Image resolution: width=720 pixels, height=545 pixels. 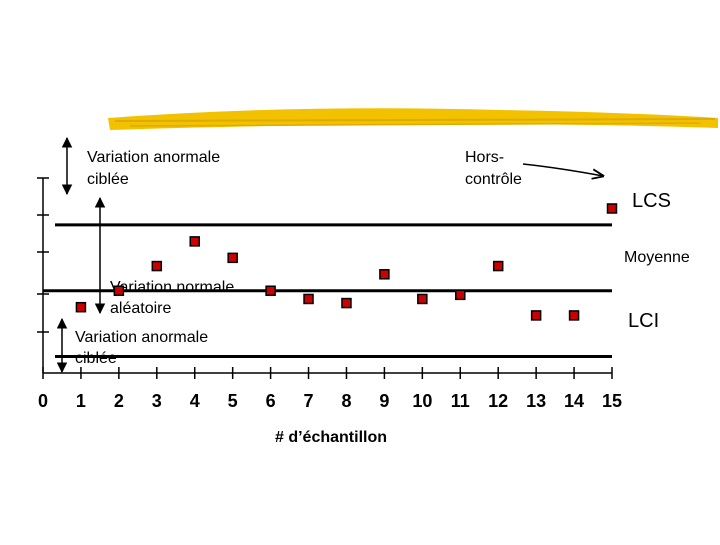 What do you see at coordinates (562, 169) in the screenshot?
I see `out-of-control-arrow` at bounding box center [562, 169].